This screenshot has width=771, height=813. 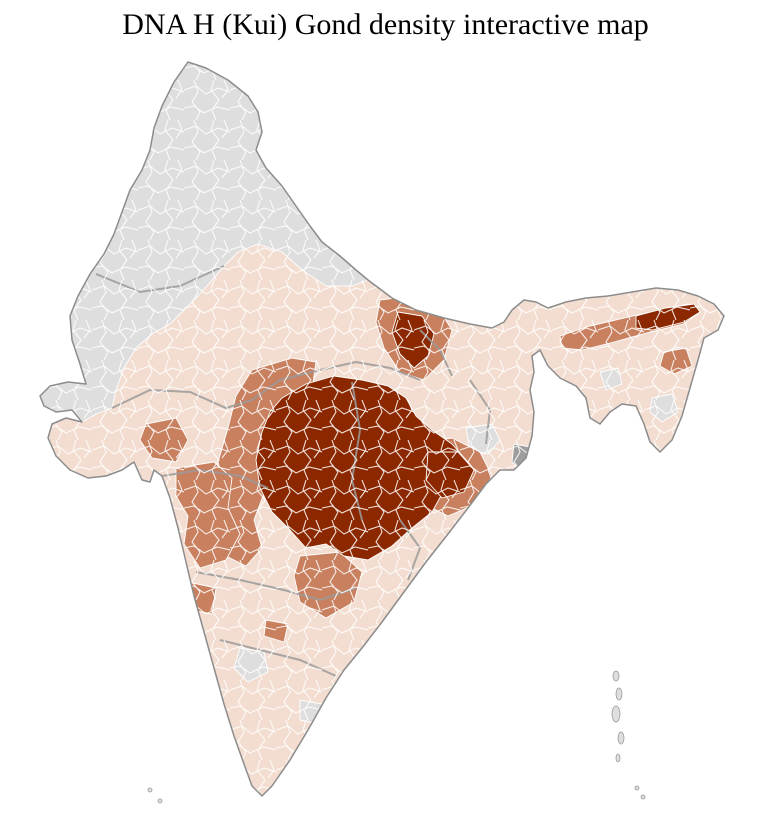 I want to click on lakshadweep-islands, so click(x=155, y=795).